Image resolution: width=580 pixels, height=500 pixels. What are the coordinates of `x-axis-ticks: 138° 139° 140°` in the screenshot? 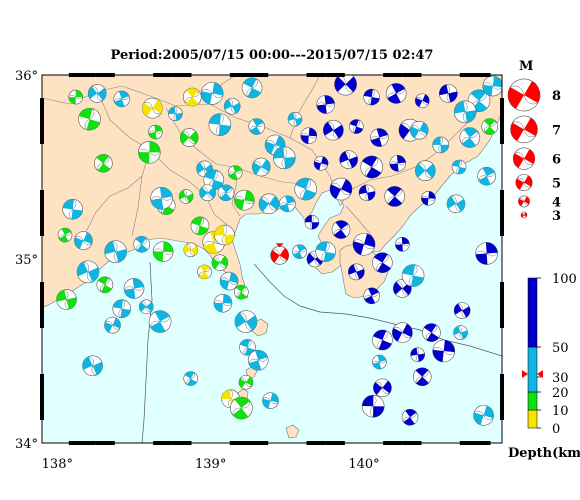 It's located at (211, 464).